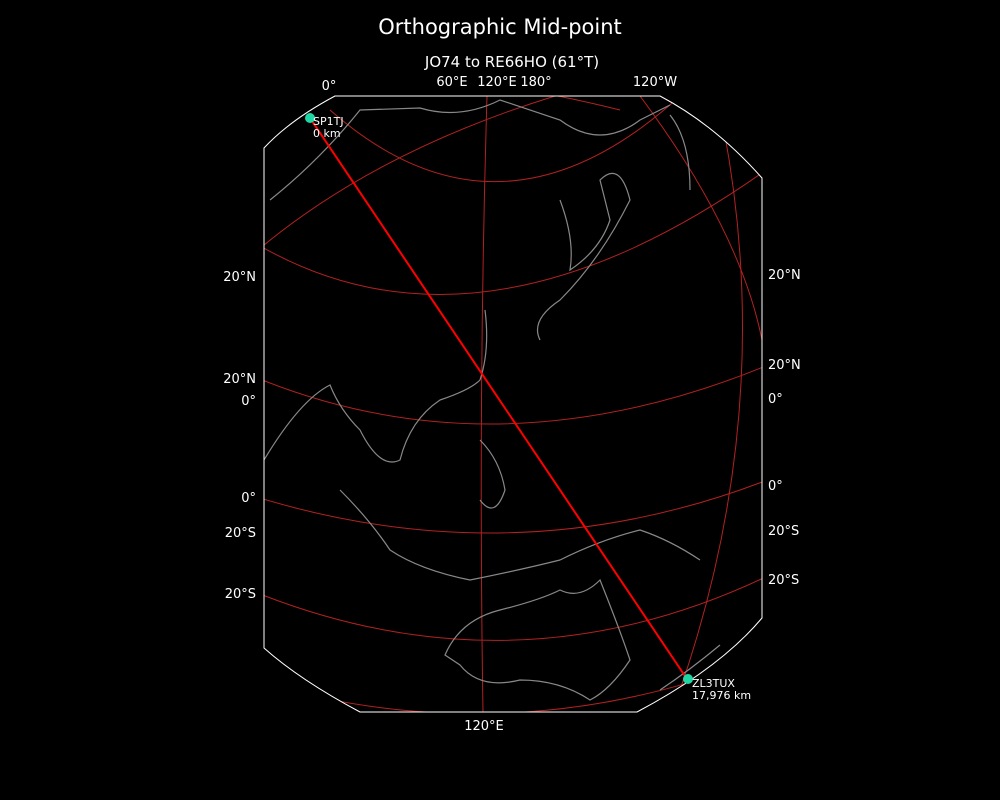 The height and width of the screenshot is (800, 1000). I want to click on bottom-label: 120°E, so click(484, 726).